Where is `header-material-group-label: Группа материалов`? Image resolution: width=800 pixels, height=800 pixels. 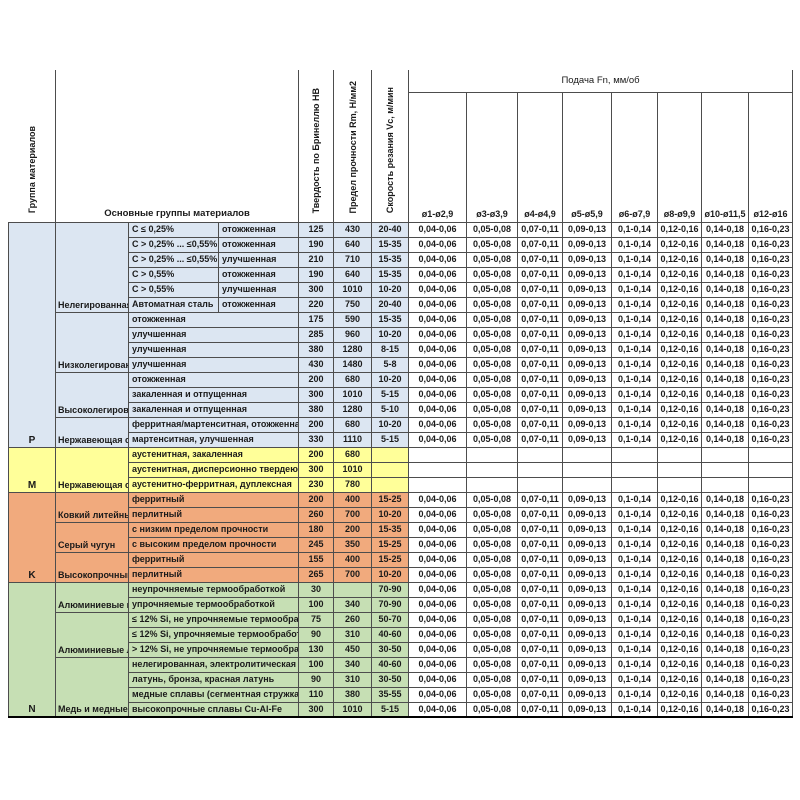
header-material-group-label: Группа материалов is located at coordinates (31, 170).